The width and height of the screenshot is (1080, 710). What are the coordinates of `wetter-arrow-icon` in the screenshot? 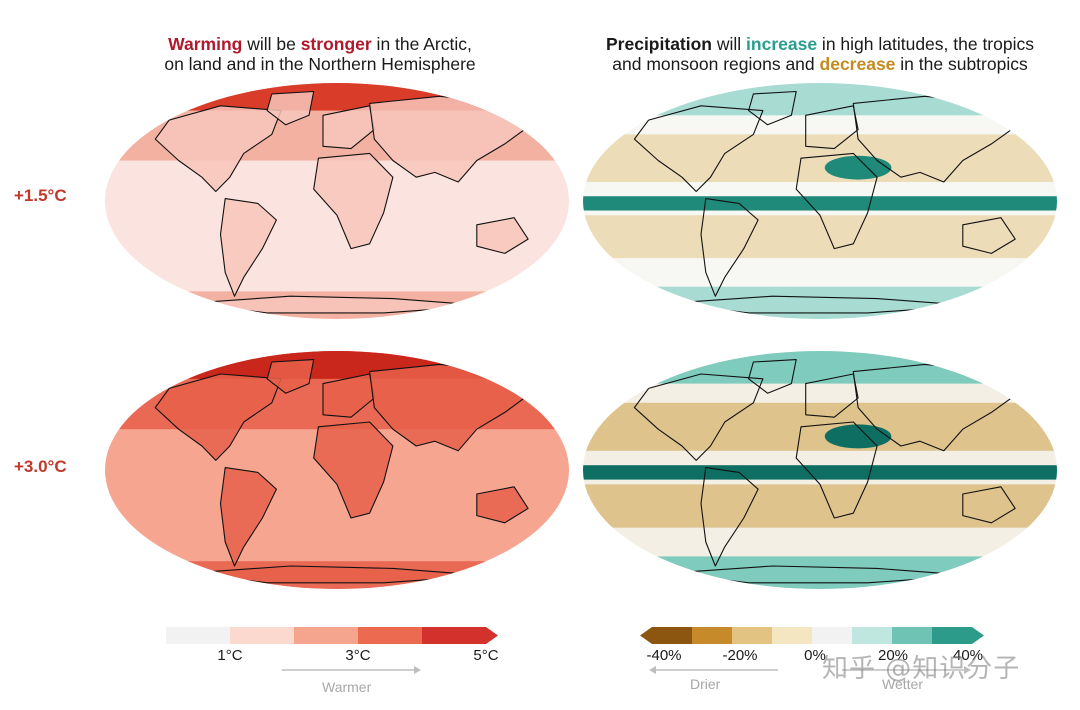 It's located at (906, 670).